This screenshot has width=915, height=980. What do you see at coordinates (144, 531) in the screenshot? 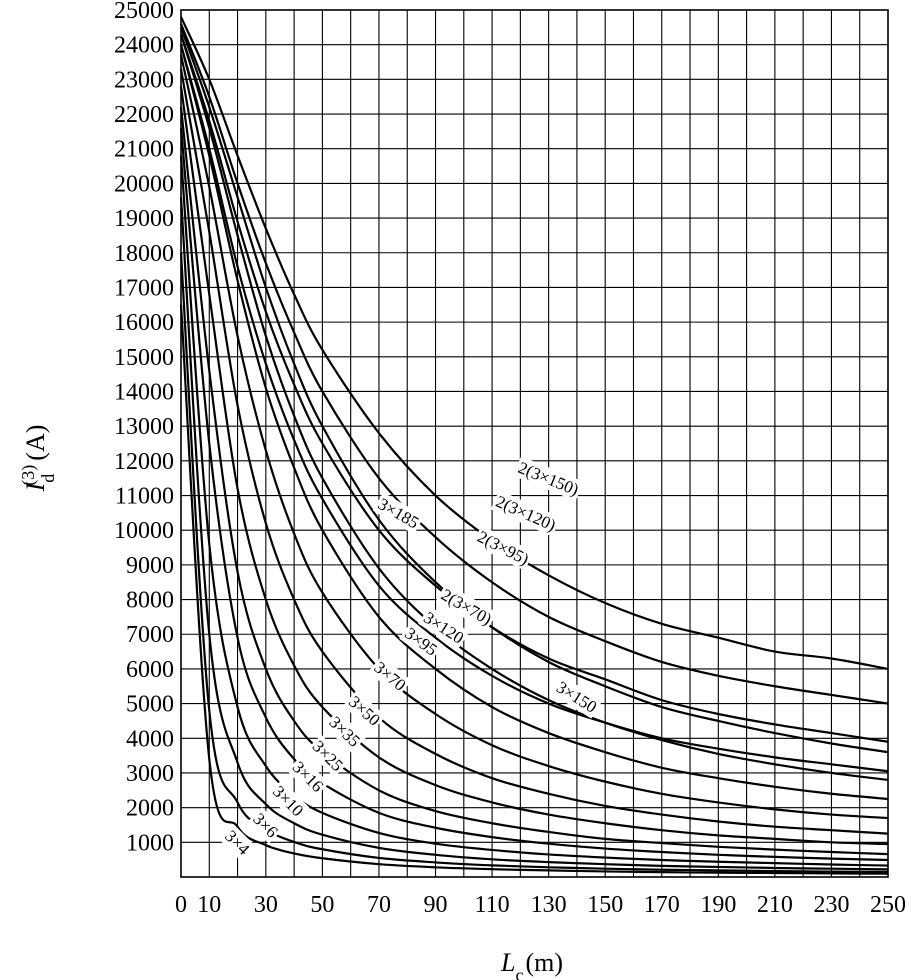
I see `y-tick-label: 10000` at bounding box center [144, 531].